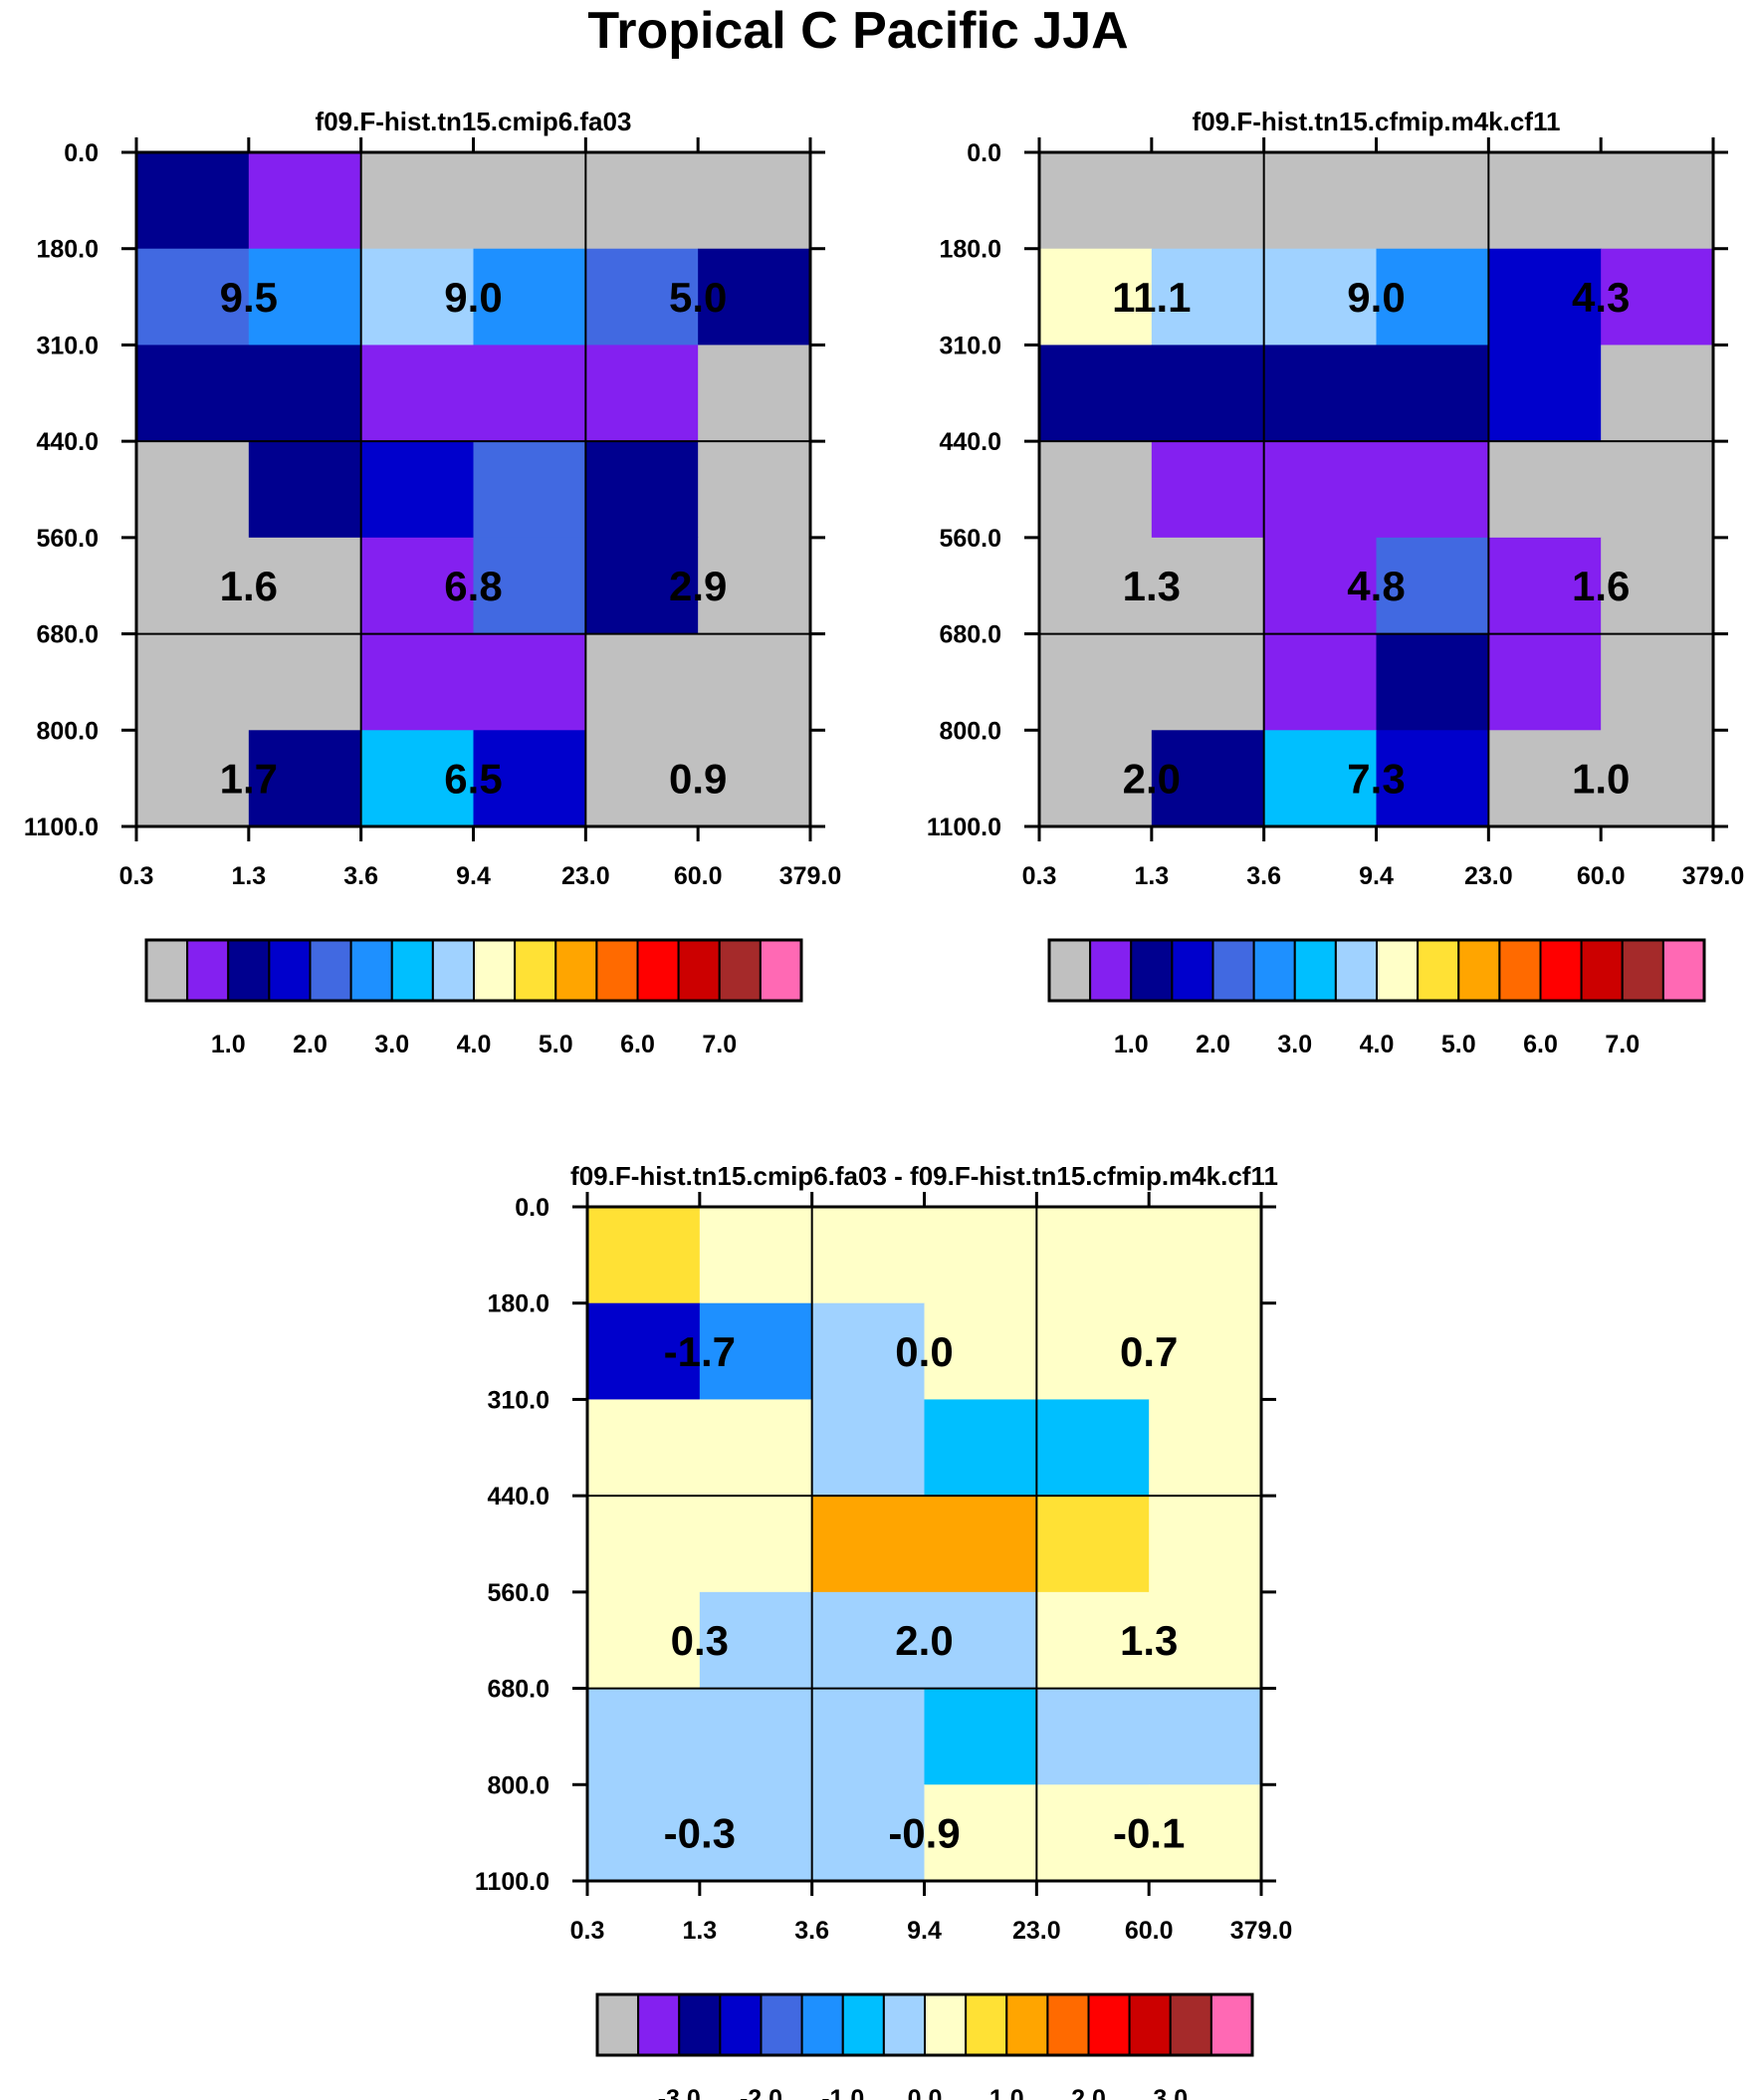 The height and width of the screenshot is (2100, 1755). Describe the element at coordinates (360, 876) in the screenshot. I see `x-tick-label: 3.6` at that location.